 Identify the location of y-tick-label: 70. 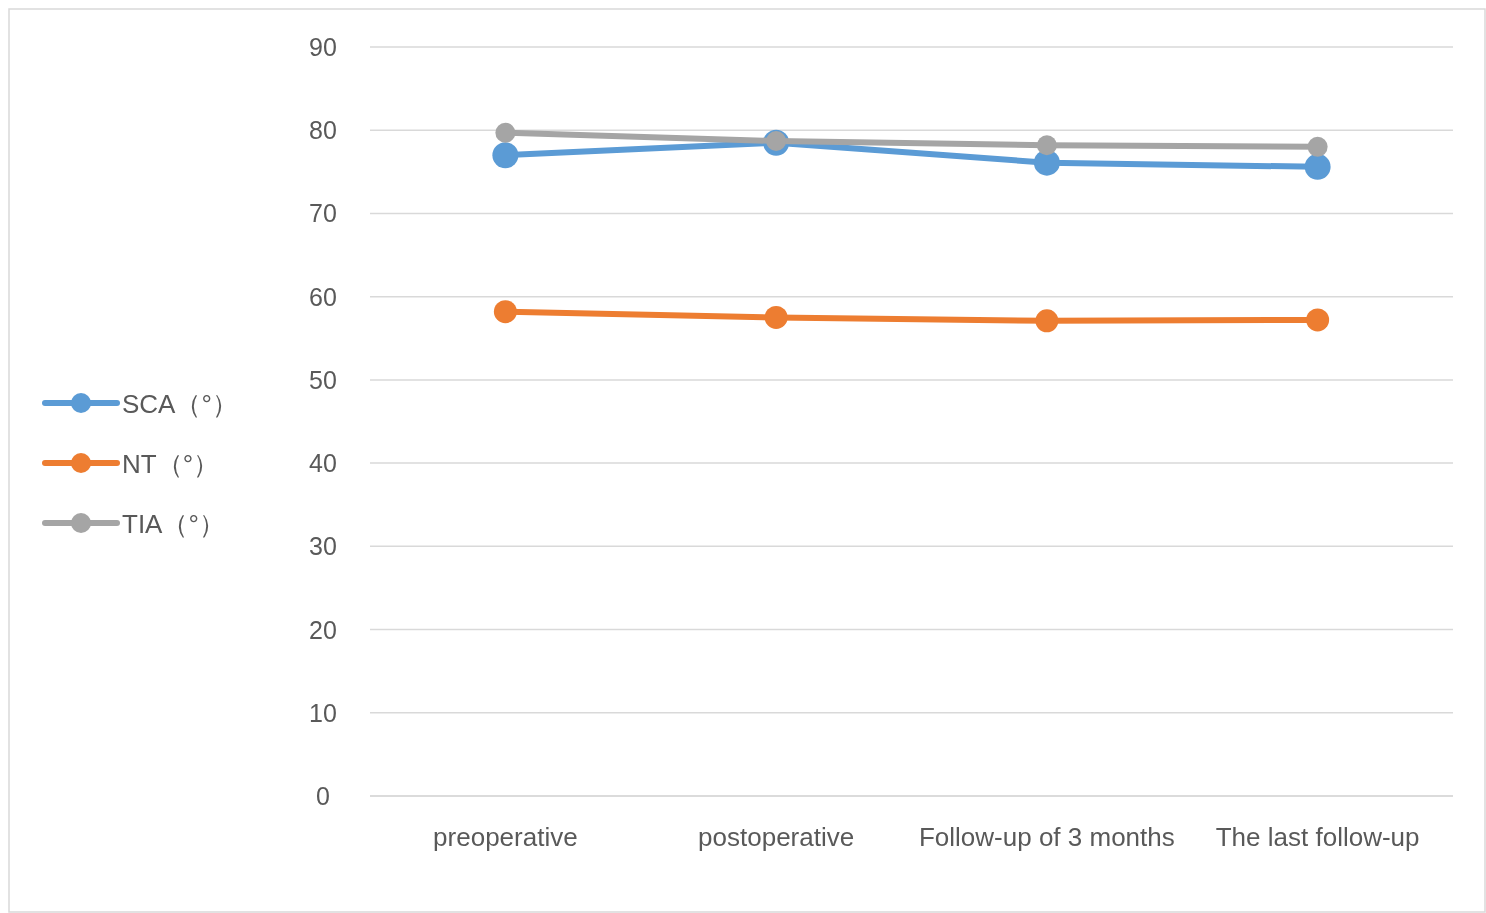
(323, 213).